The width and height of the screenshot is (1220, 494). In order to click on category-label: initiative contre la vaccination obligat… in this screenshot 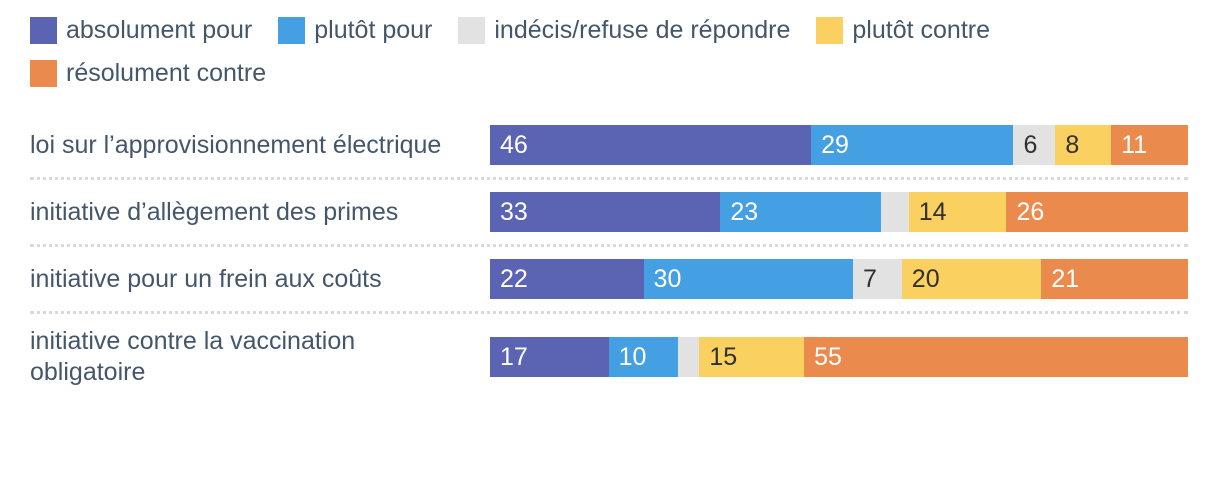, I will do `click(193, 356)`.